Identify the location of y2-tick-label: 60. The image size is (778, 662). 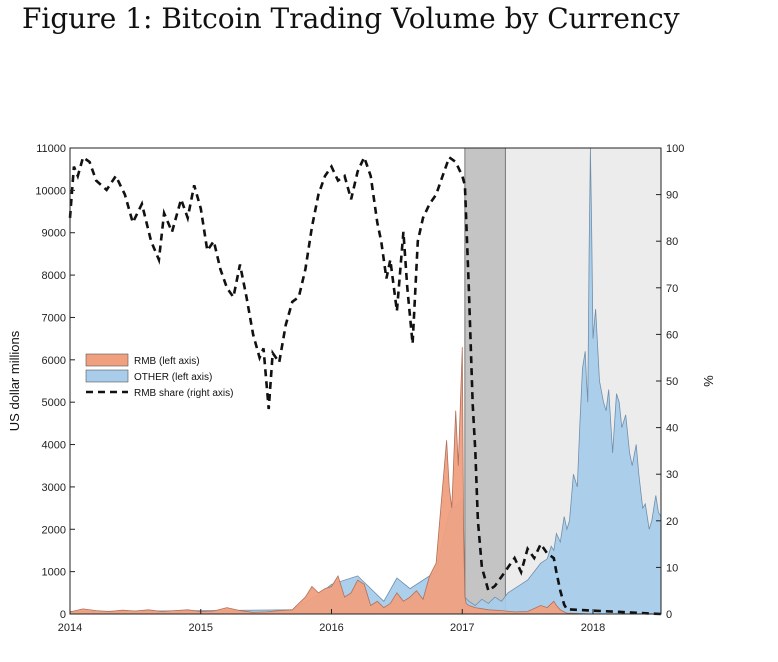
(672, 335).